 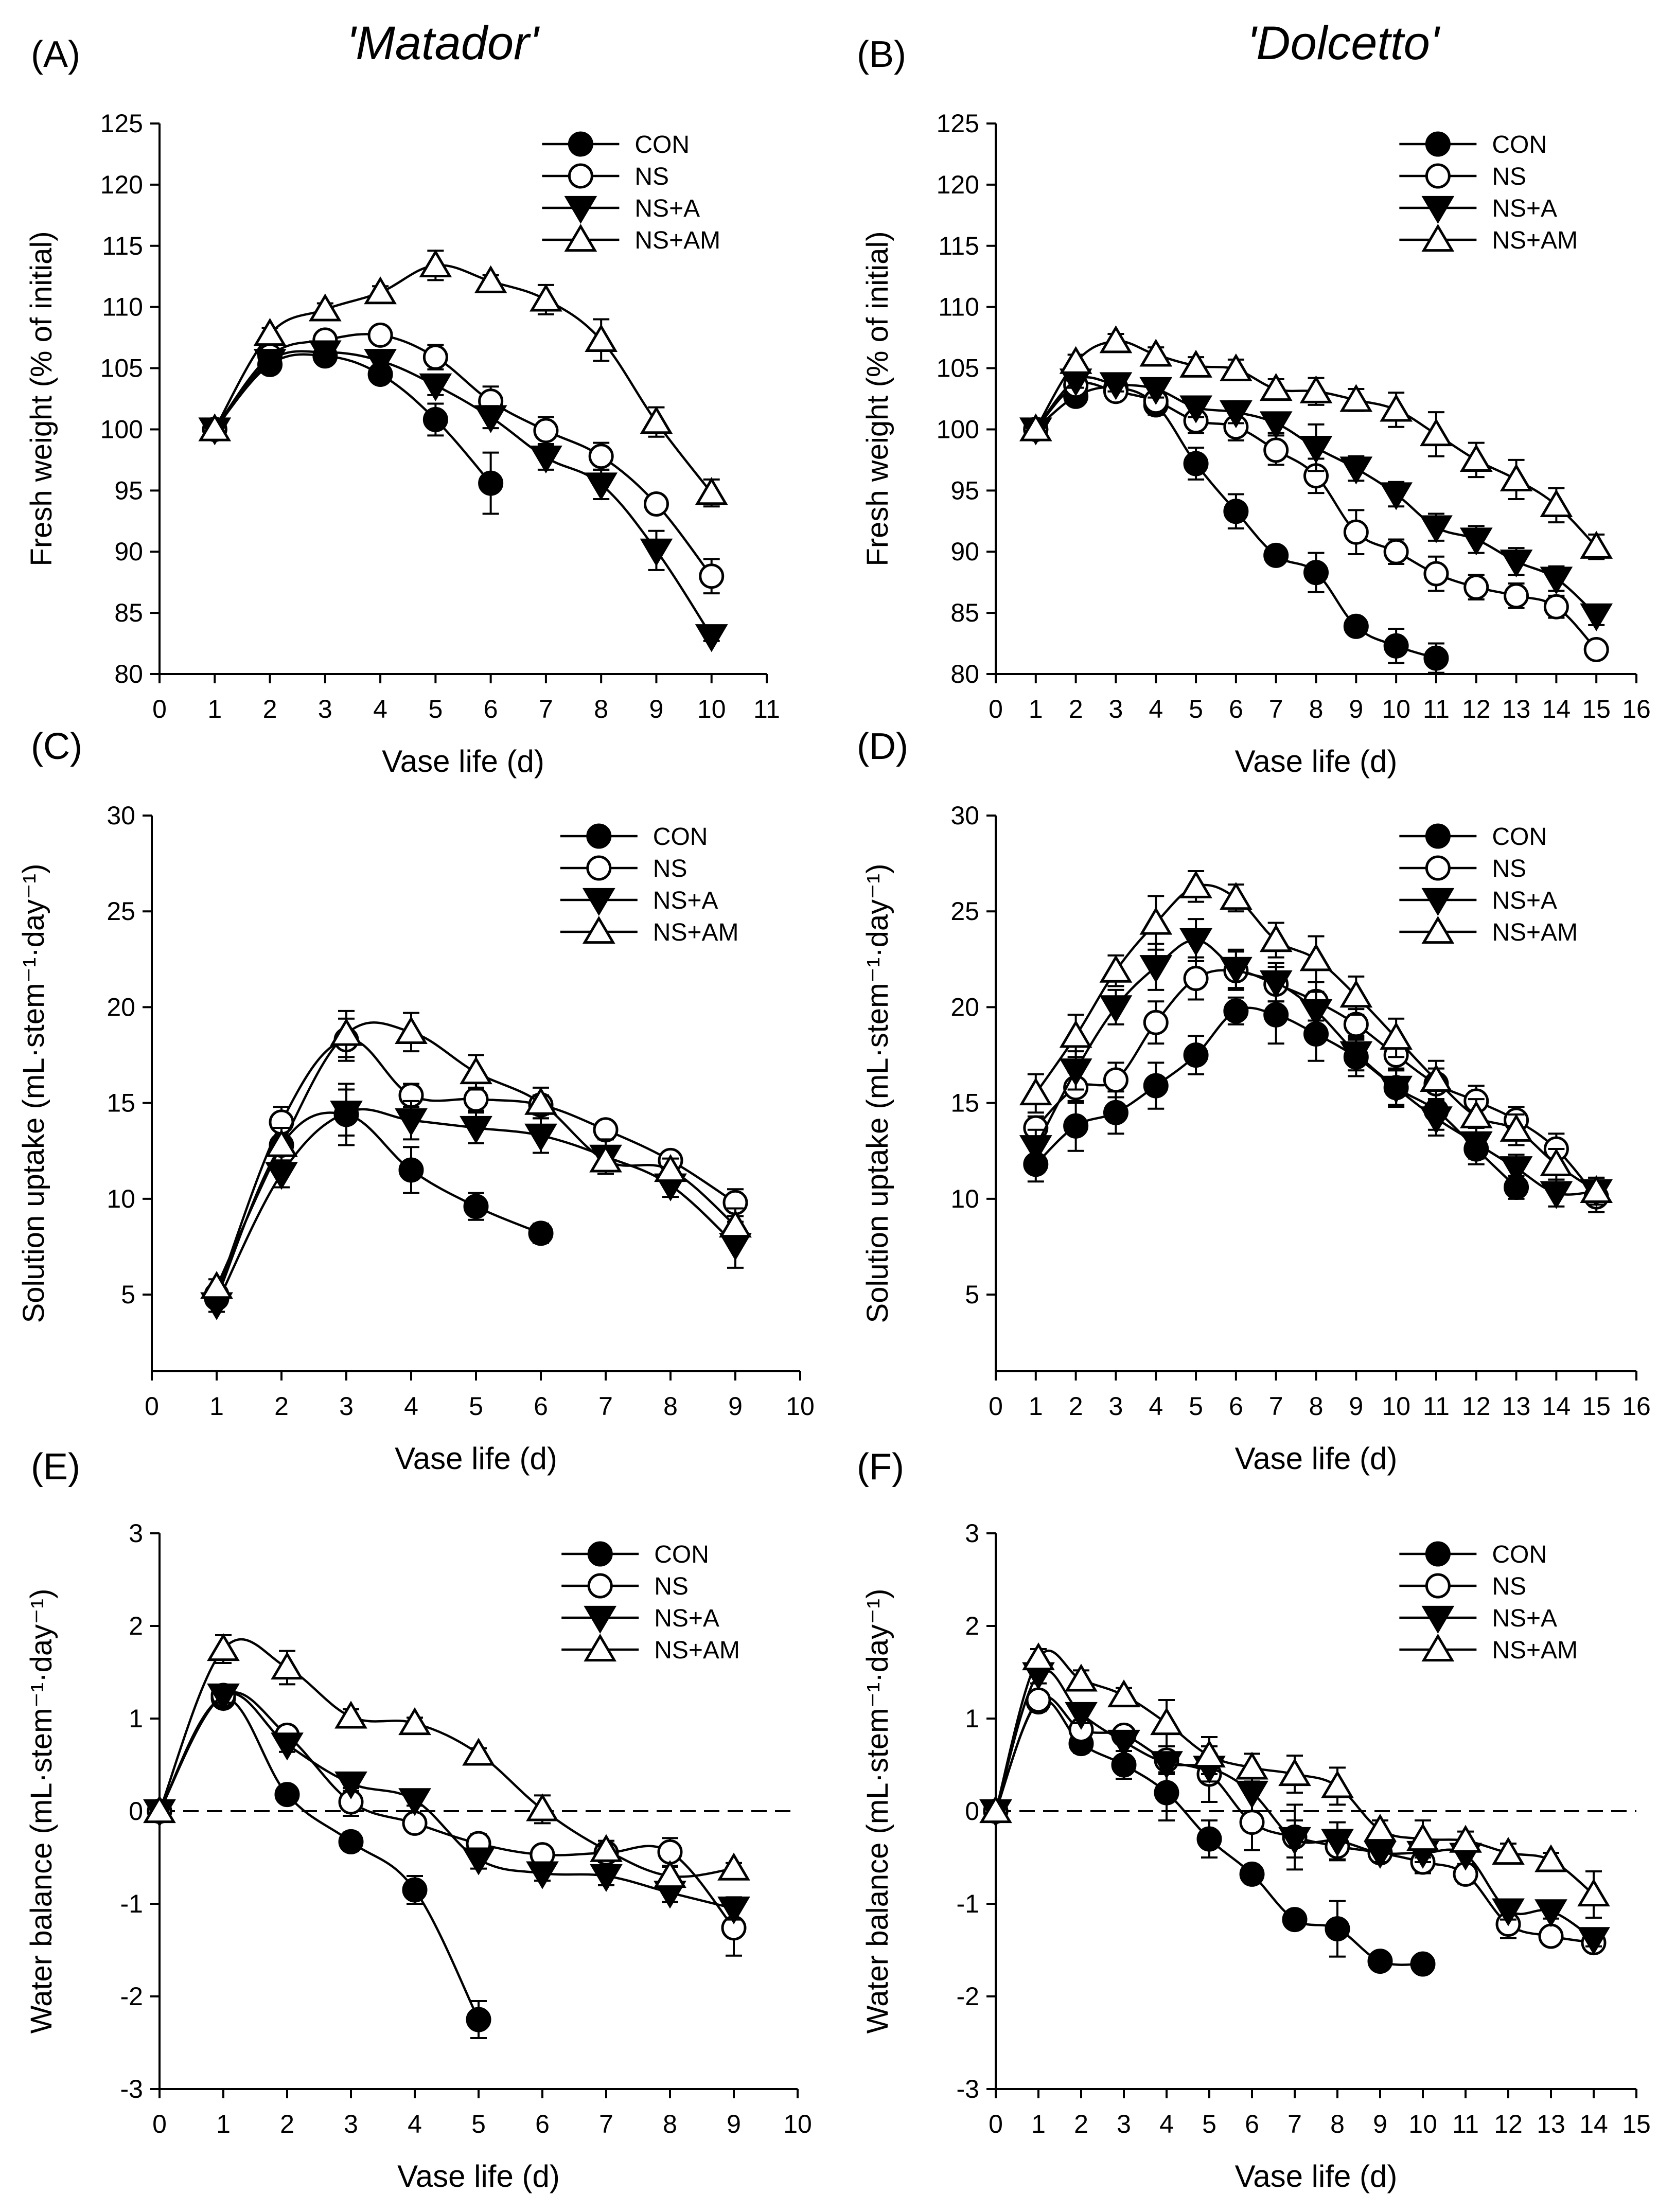 I want to click on y-tick-label: 120, so click(x=958, y=184).